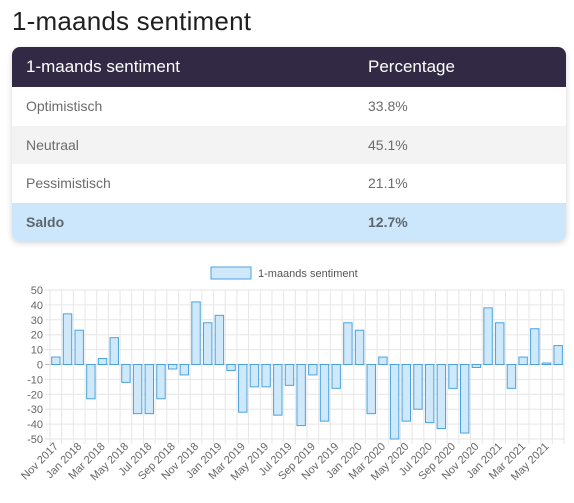 The width and height of the screenshot is (574, 503). What do you see at coordinates (35, 380) in the screenshot?
I see `y-tick-label: -10` at bounding box center [35, 380].